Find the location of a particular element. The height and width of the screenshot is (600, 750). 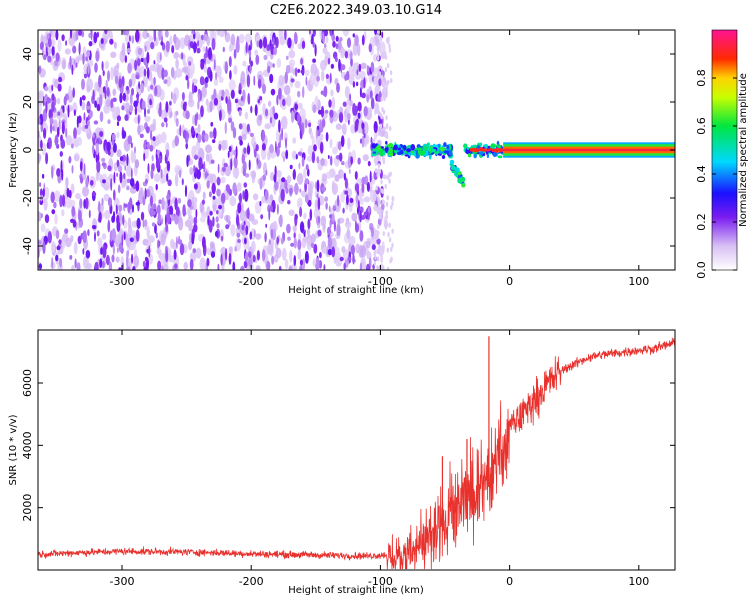

spectrogram-xlabel: Height of straight line (km) is located at coordinates (356, 290).